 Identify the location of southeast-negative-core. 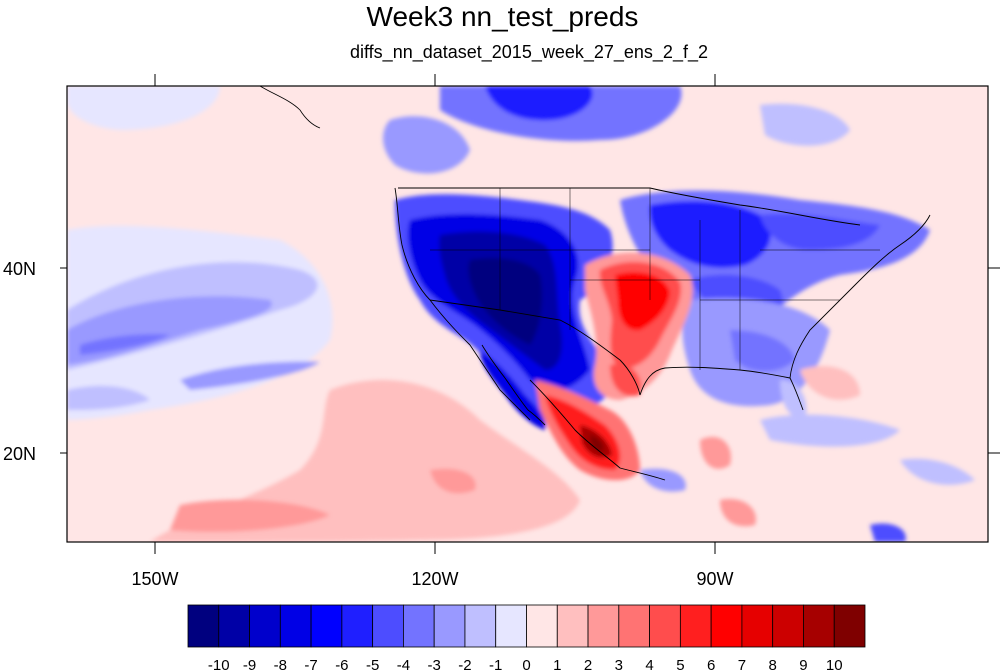
(762, 351).